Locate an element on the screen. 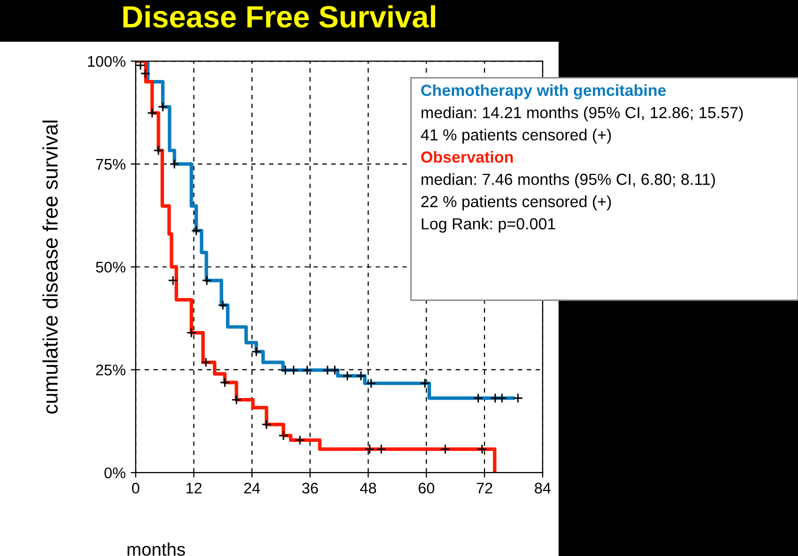  x-tick-label: 48 is located at coordinates (368, 488).